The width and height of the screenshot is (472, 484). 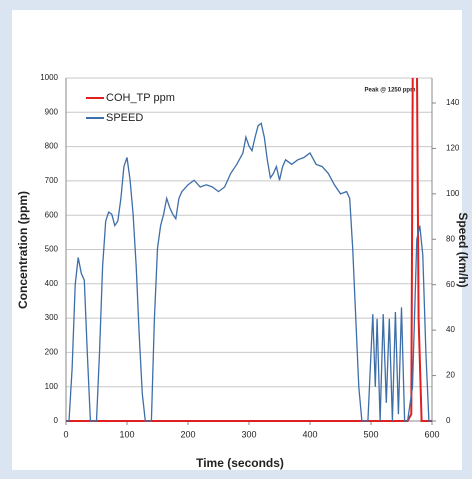 What do you see at coordinates (187, 434) in the screenshot?
I see `x-tick-label: 200` at bounding box center [187, 434].